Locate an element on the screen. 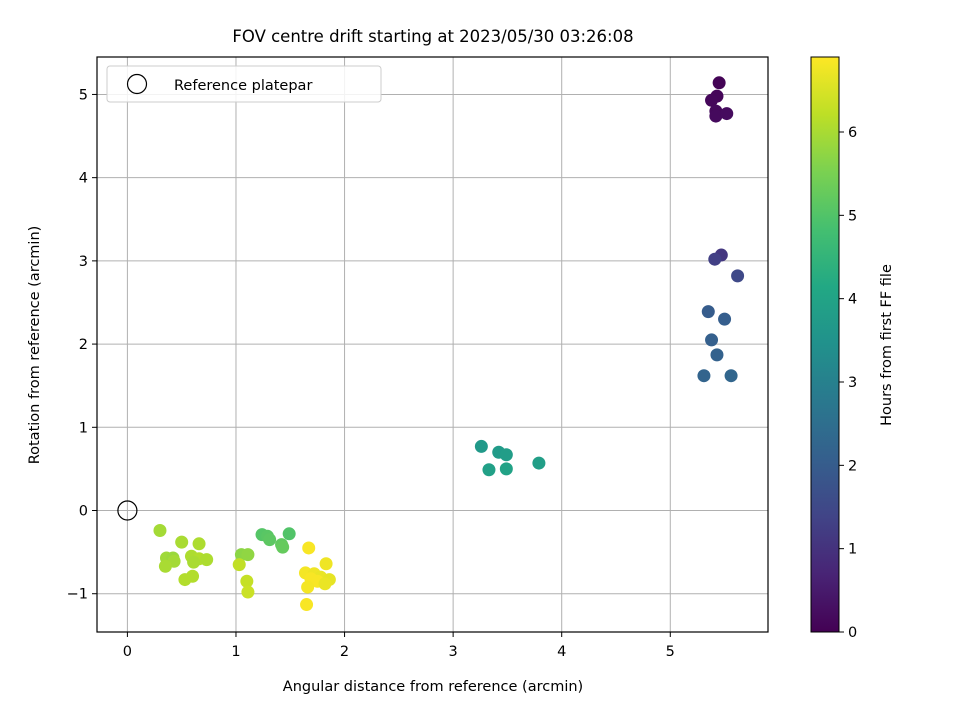 The height and width of the screenshot is (720, 960). legend-box is located at coordinates (244, 84).